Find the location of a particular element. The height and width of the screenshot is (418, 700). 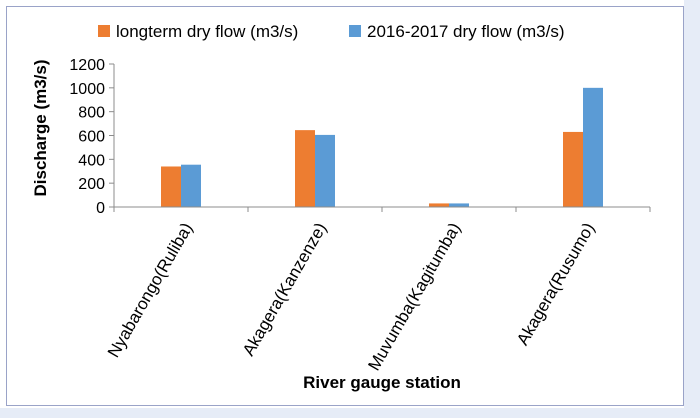

x-axis-title: River gauge station is located at coordinates (382, 382).